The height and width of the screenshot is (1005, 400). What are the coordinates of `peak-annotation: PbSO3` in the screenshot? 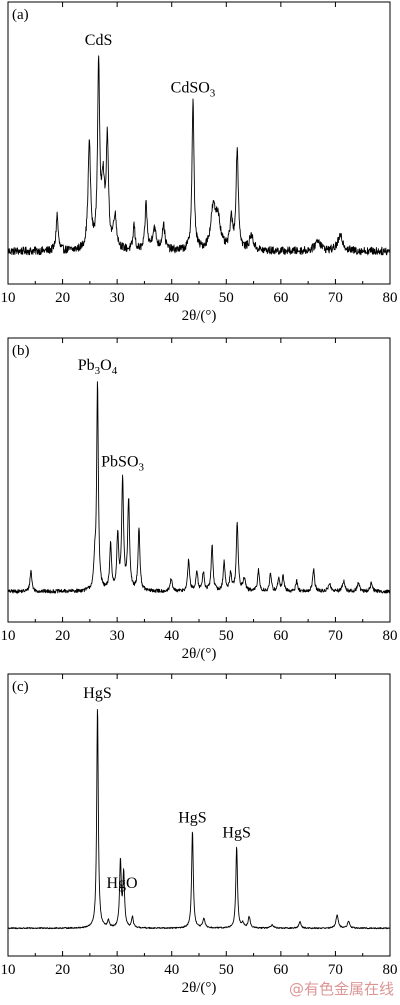 It's located at (122, 463).